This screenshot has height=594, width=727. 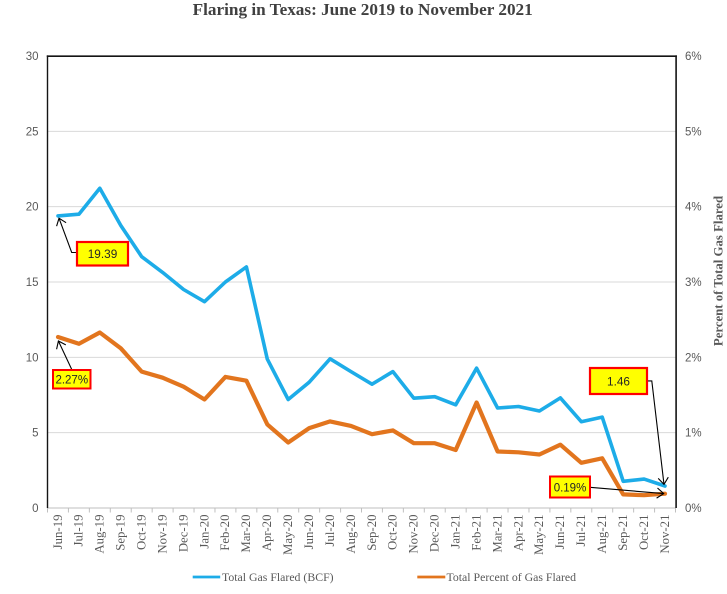 I want to click on svg-text: 4%, so click(x=693, y=208).